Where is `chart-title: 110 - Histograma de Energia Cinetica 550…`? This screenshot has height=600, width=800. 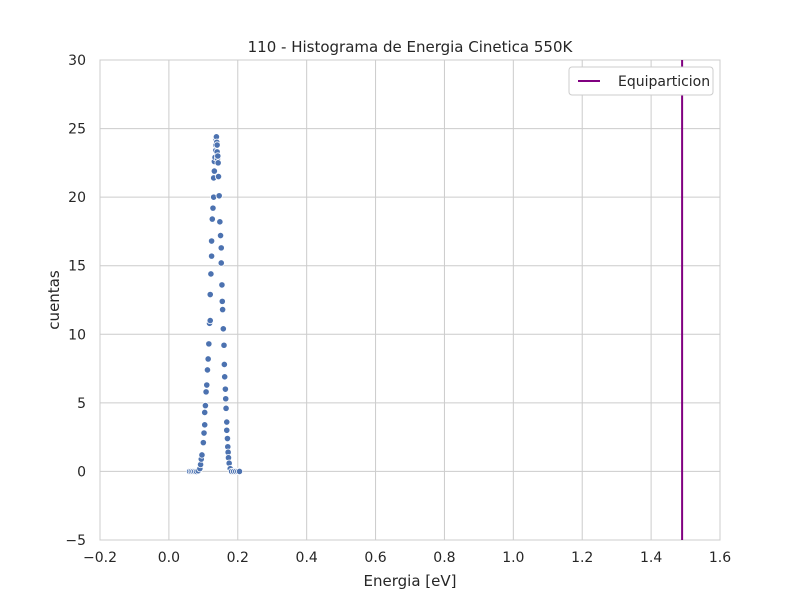
chart-title: 110 - Histograma de Energia Cinetica 550… is located at coordinates (411, 47).